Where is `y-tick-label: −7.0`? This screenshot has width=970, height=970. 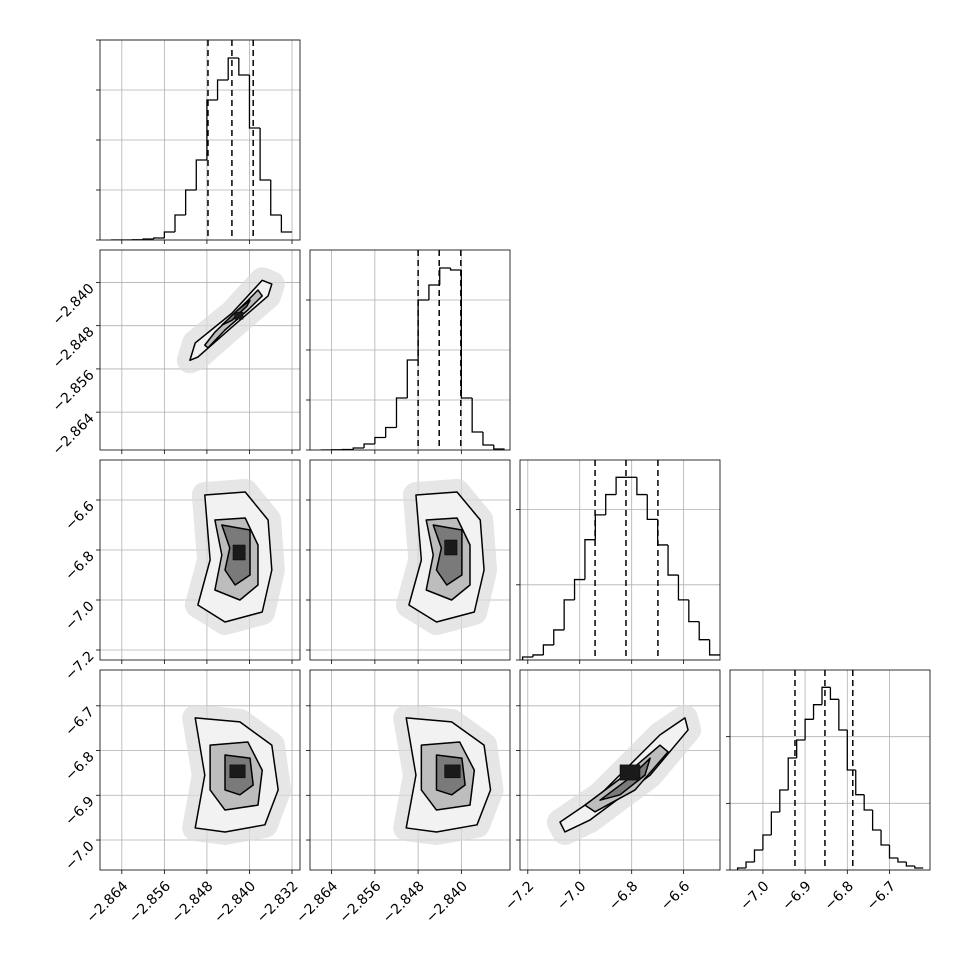 y-tick-label: −7.0 is located at coordinates (79, 615).